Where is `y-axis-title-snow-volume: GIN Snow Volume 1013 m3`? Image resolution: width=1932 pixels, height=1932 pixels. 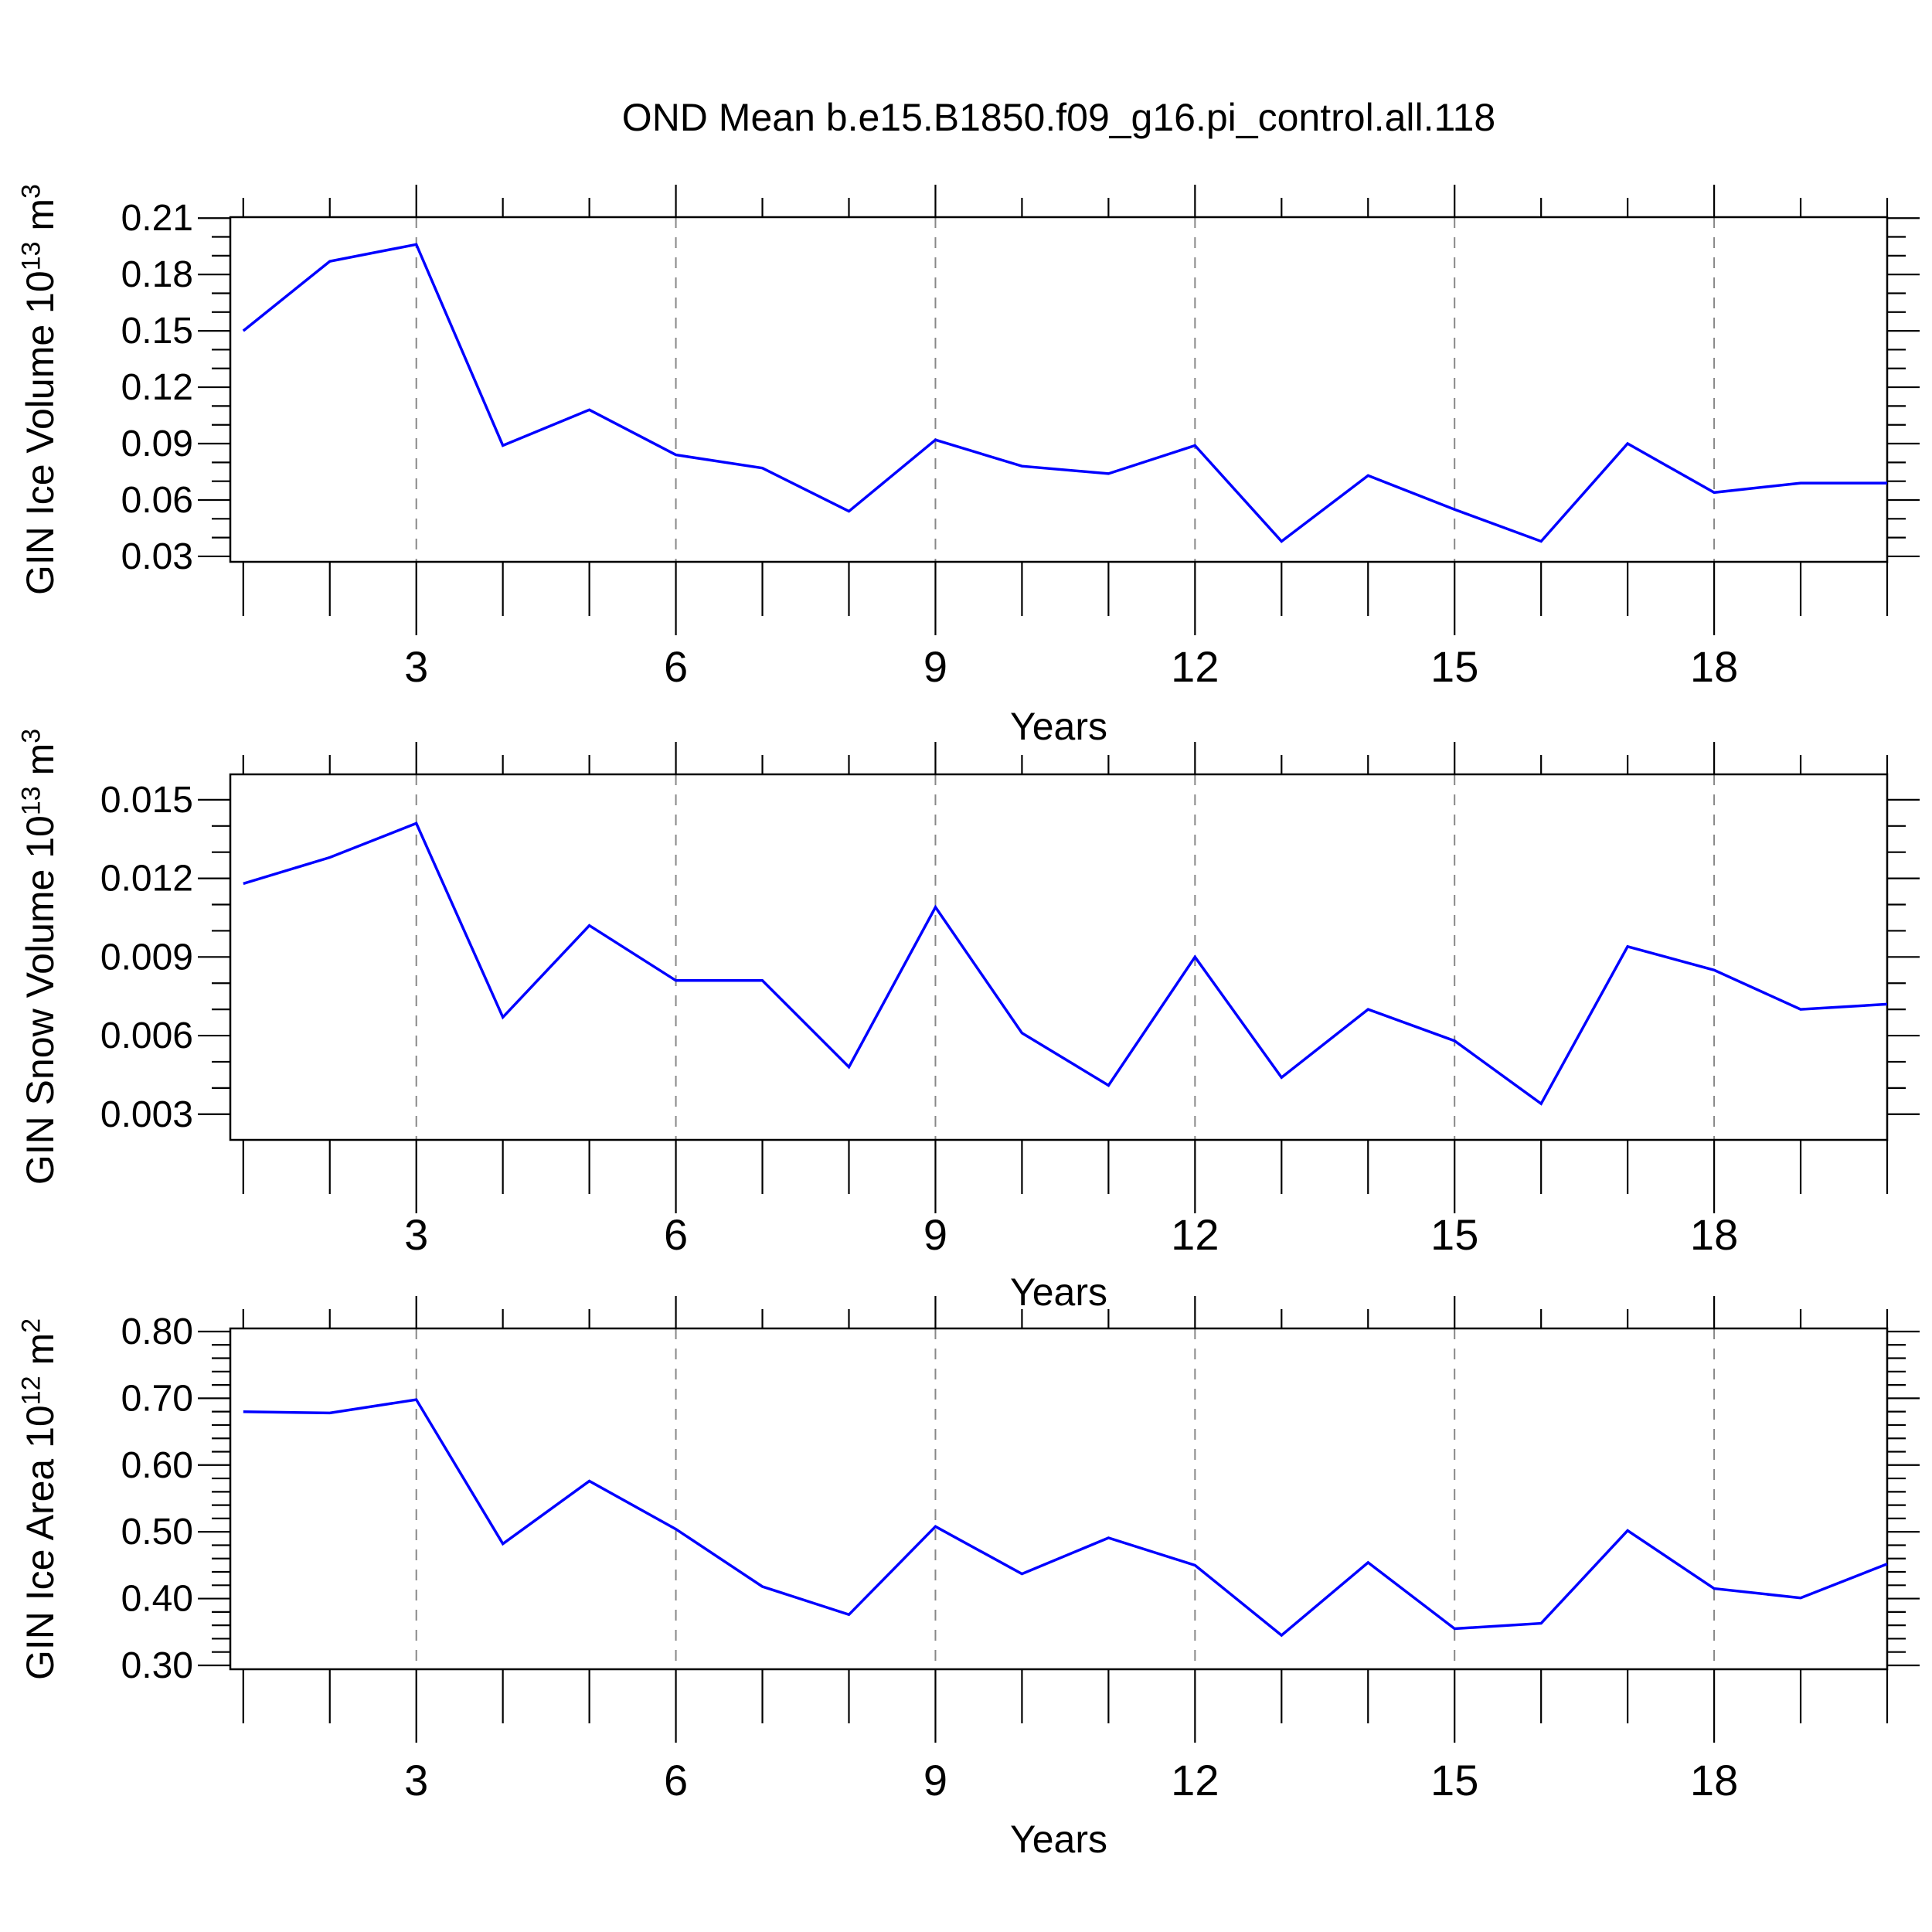 y-axis-title-snow-volume: GIN Snow Volume 1013 m3 is located at coordinates (39, 956).